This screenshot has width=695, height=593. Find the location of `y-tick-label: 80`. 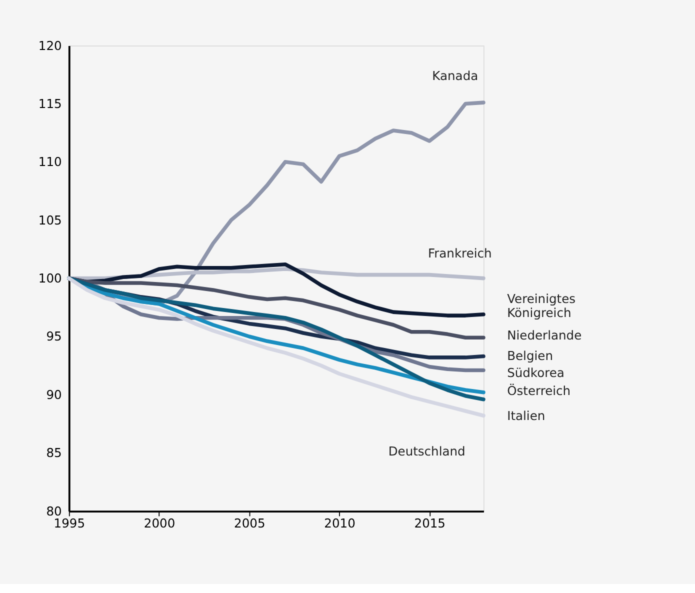

y-tick-label: 80 is located at coordinates (54, 511).